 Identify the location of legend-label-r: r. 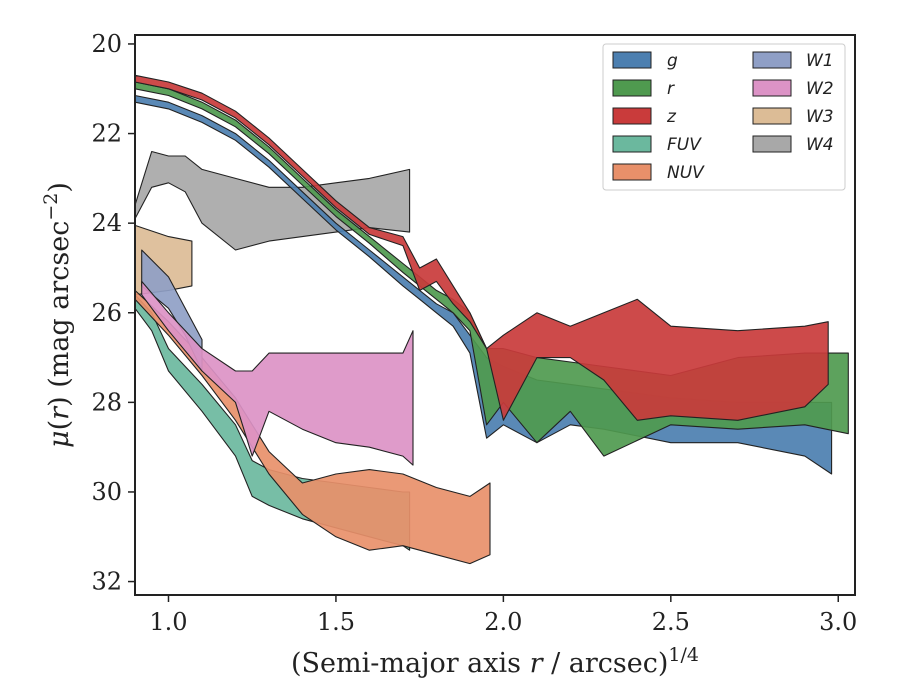
(671, 89).